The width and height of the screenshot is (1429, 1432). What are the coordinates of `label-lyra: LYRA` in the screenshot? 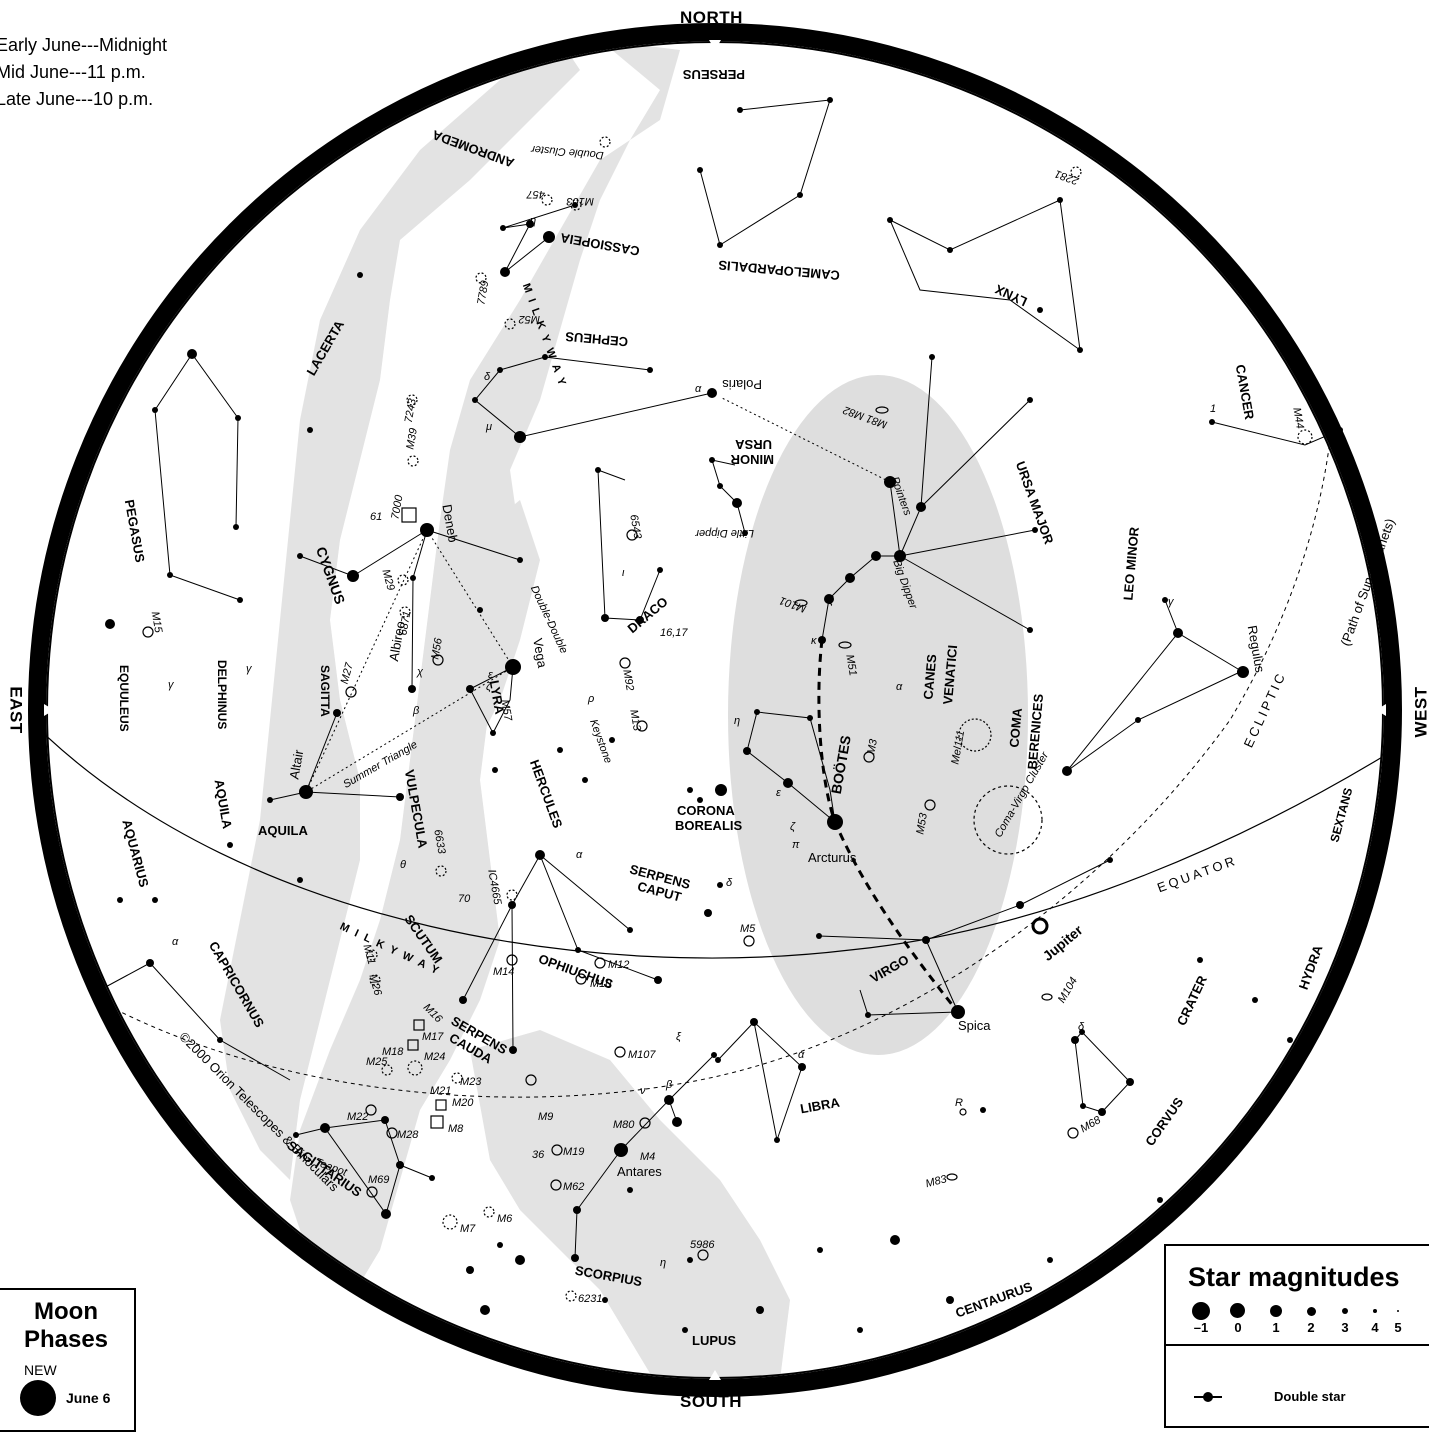 It's located at (497, 697).